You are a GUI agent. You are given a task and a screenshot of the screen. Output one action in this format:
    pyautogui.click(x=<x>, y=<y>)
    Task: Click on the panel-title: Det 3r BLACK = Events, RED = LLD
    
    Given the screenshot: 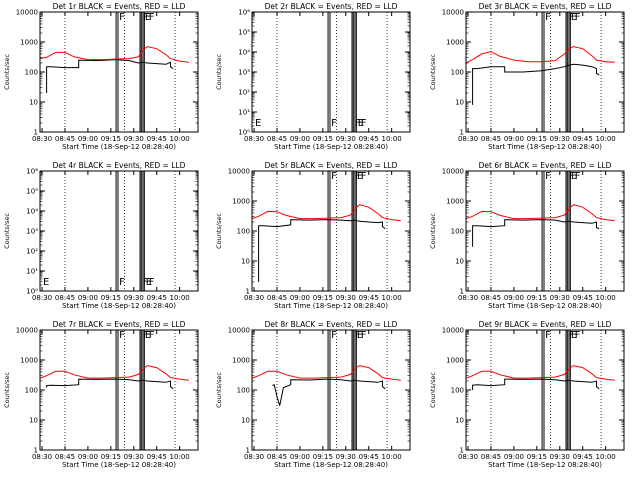 What is the action you would take?
    pyautogui.click(x=545, y=6)
    